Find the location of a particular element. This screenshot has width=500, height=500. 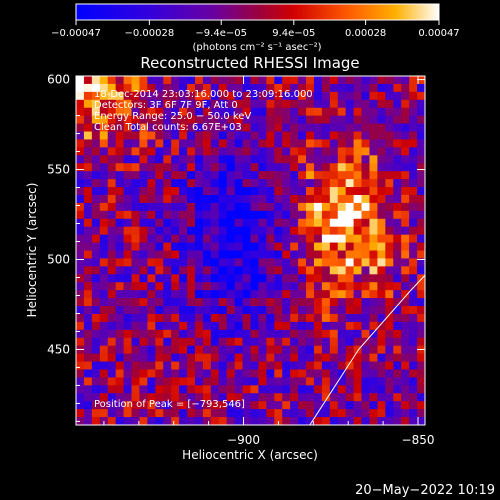

colorbar-tick-label: 0.00028 is located at coordinates (365, 33).